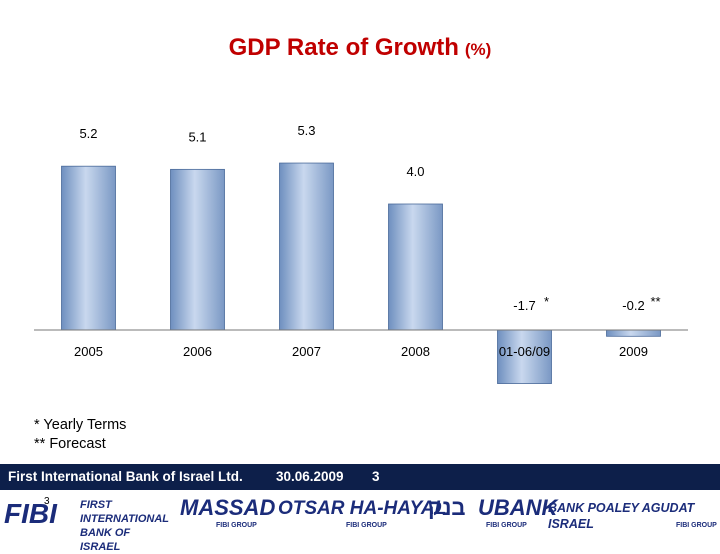 This screenshot has height=554, width=720. What do you see at coordinates (415, 171) in the screenshot?
I see `data-label-2008: 4.0` at bounding box center [415, 171].